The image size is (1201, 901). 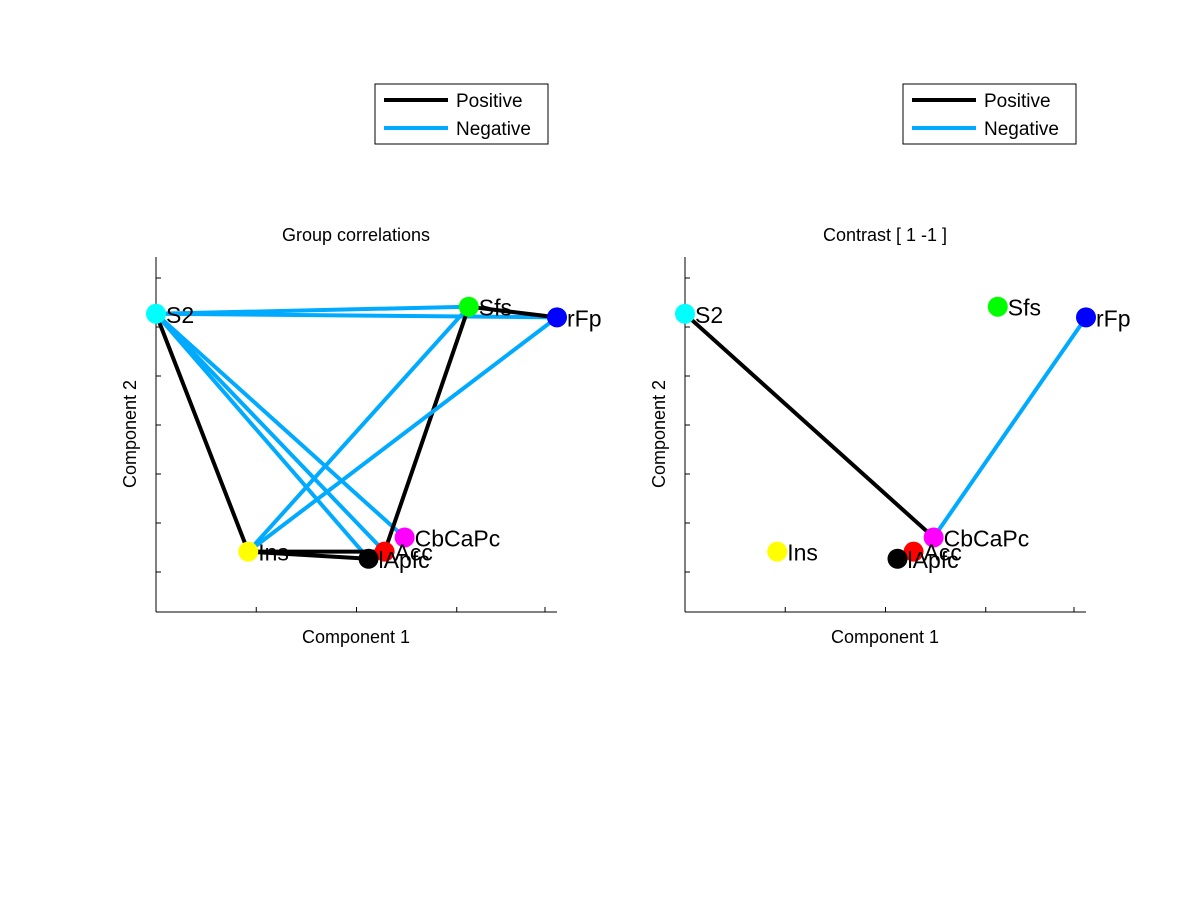 I want to click on axis-ticks, so click(x=879, y=444).